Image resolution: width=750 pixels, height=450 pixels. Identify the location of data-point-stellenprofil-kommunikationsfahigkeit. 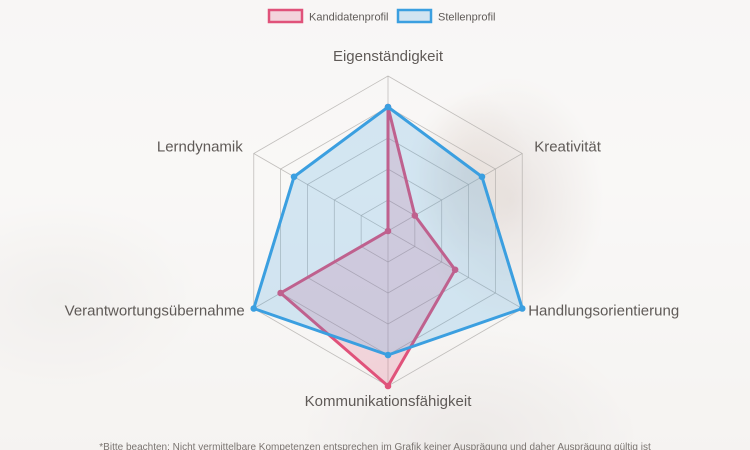
(388, 355).